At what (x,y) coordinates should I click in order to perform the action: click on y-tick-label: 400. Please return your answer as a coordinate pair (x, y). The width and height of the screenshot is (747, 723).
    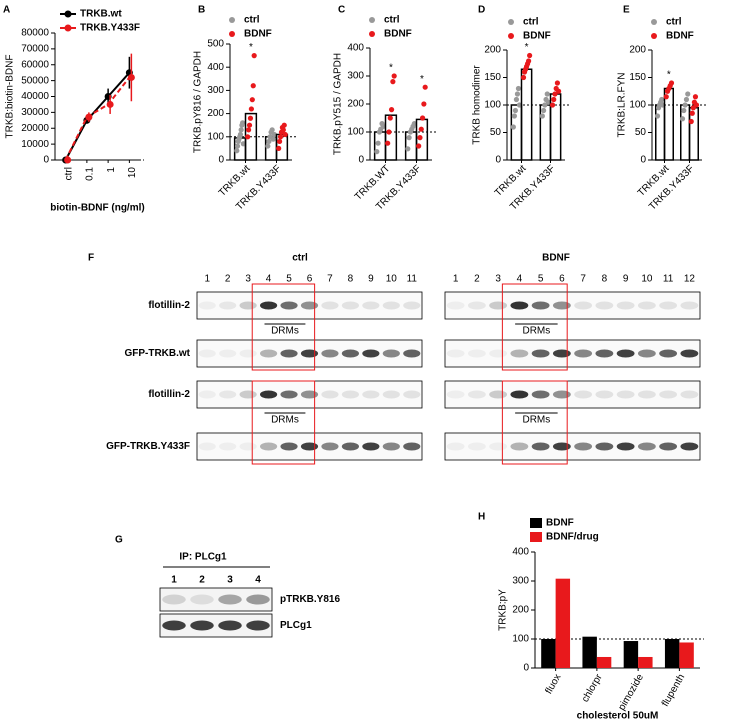
    Looking at the image, I should click on (215, 67).